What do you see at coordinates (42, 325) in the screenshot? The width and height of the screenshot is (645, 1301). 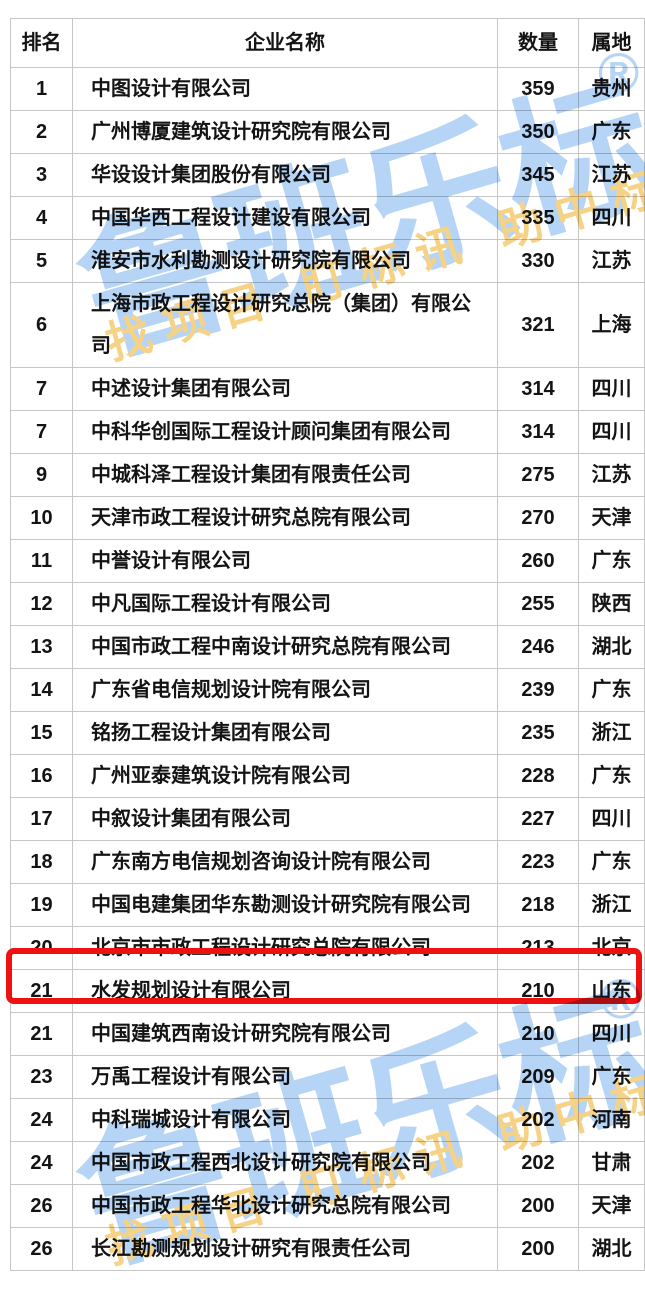 I see `rank-cell: 6` at bounding box center [42, 325].